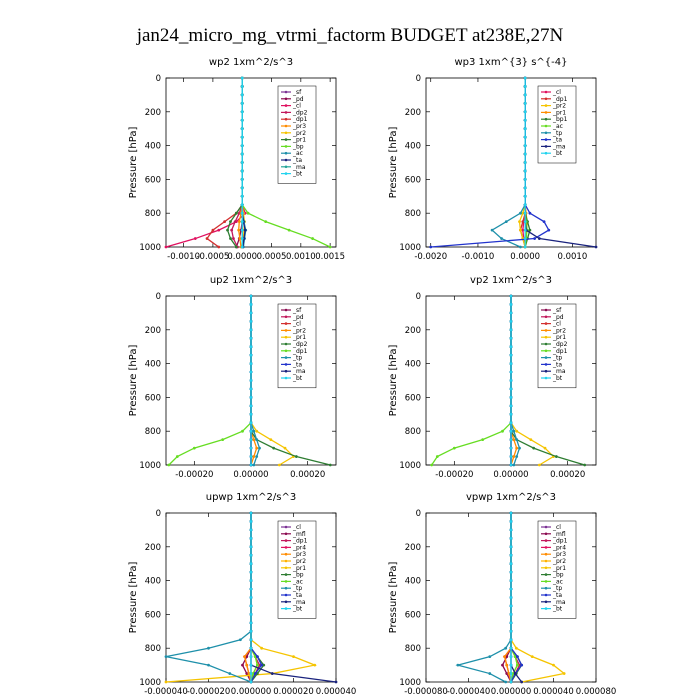  Describe the element at coordinates (297, 595) in the screenshot. I see `legend-label: _ta` at that location.